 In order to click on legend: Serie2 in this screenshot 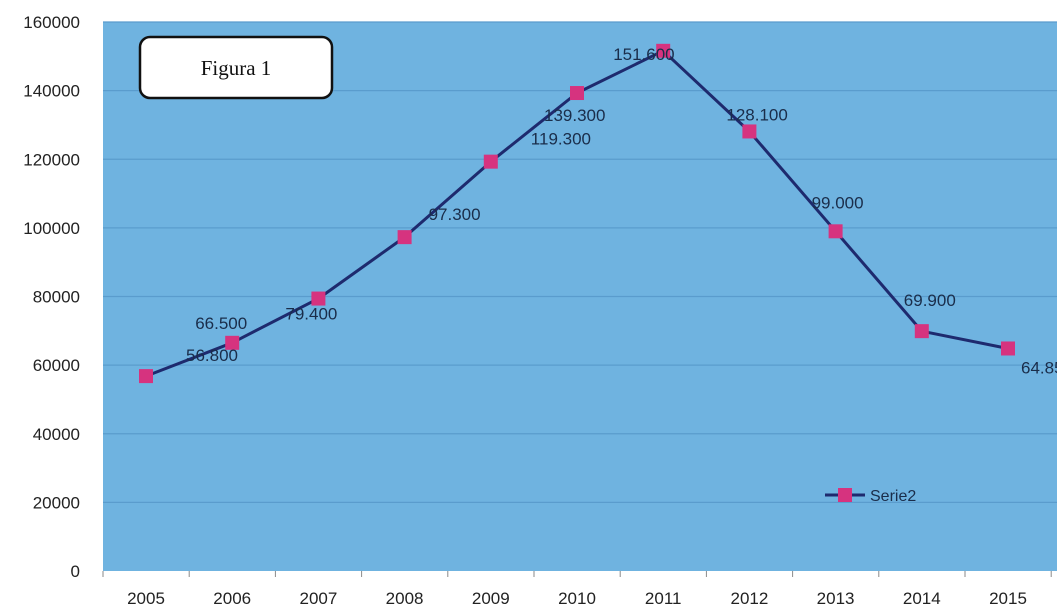, I will do `click(870, 496)`.